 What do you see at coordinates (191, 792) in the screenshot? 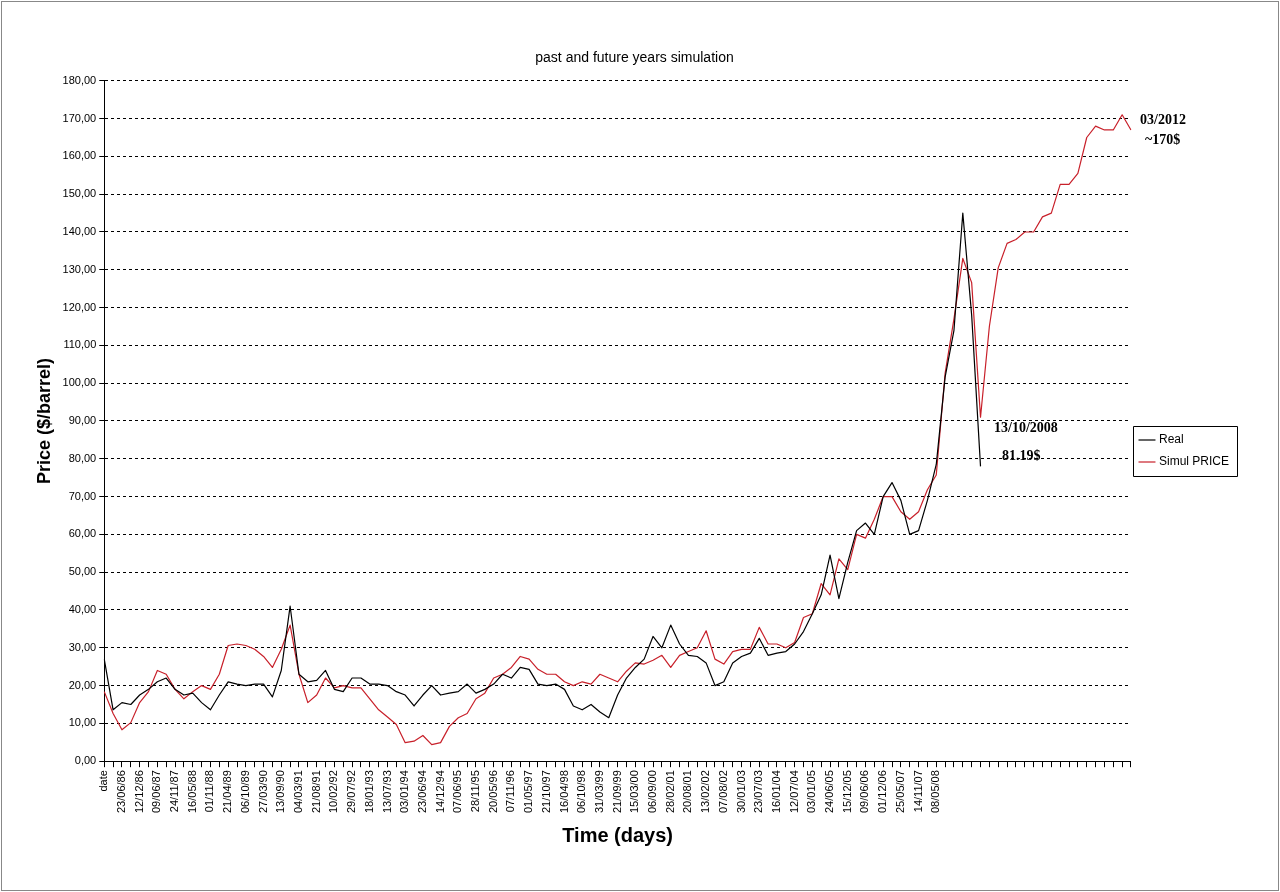
I see `x-tick-label: 16/05/88` at bounding box center [191, 792].